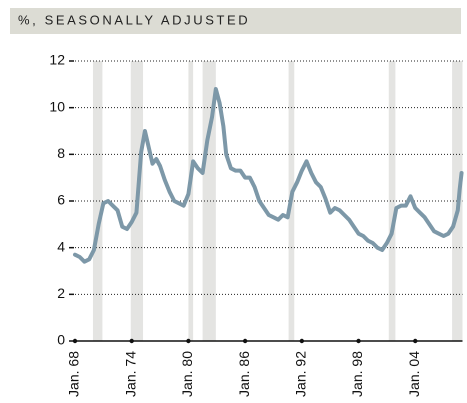 The height and width of the screenshot is (403, 467). What do you see at coordinates (244, 374) in the screenshot?
I see `x-tick-label: Jan. 86` at bounding box center [244, 374].